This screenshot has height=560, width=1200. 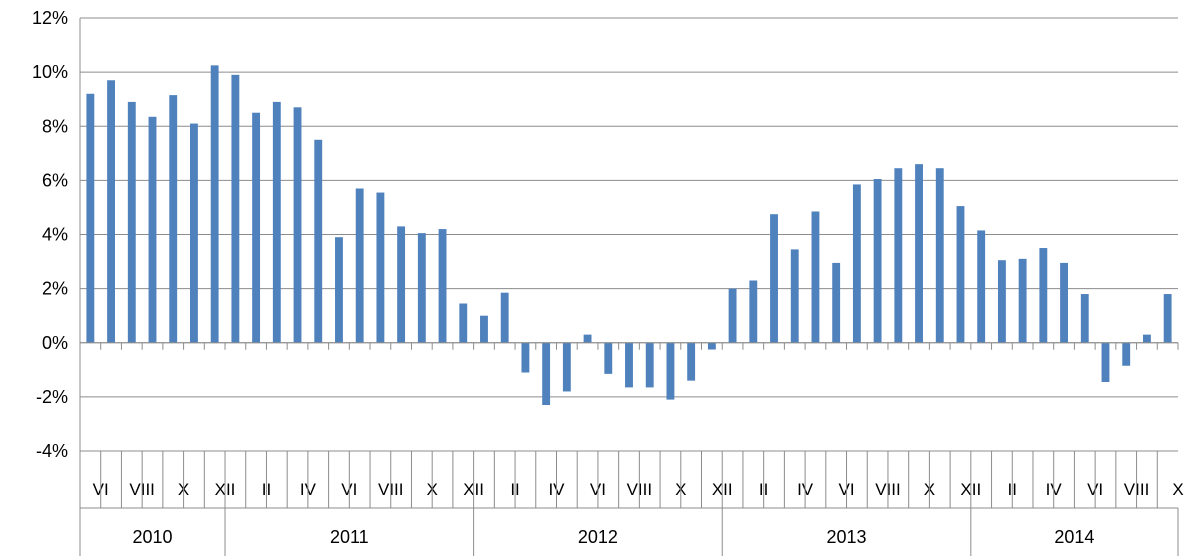 What do you see at coordinates (598, 537) in the screenshot?
I see `year-label: 2012` at bounding box center [598, 537].